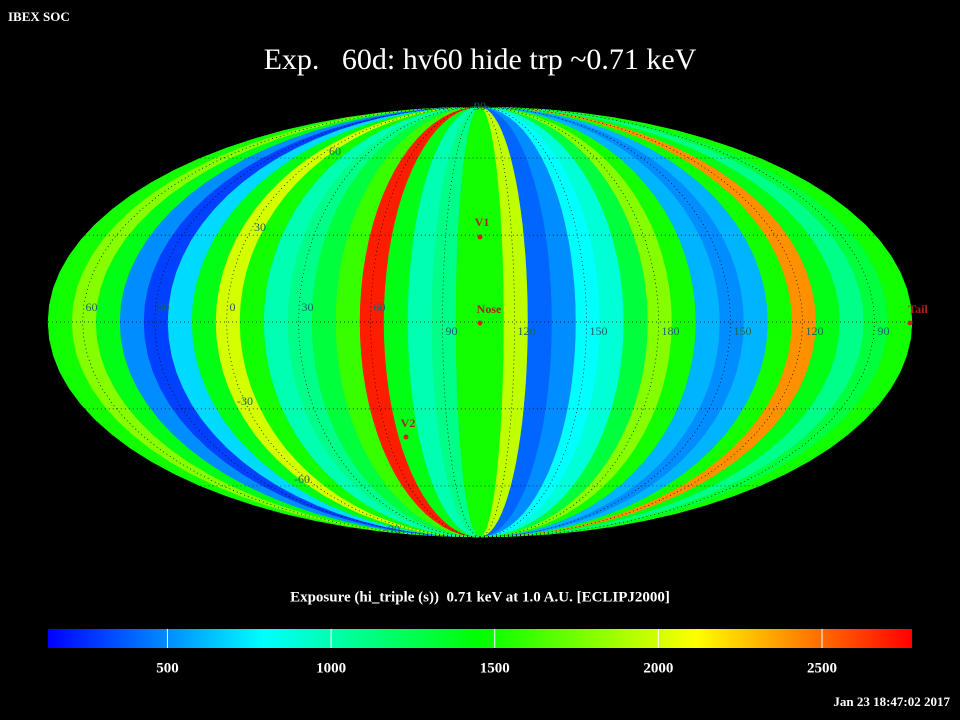  What do you see at coordinates (480, 59) in the screenshot?
I see `chart-title: Exp. 60d: hv60 hide trp ~0.71 keV` at bounding box center [480, 59].